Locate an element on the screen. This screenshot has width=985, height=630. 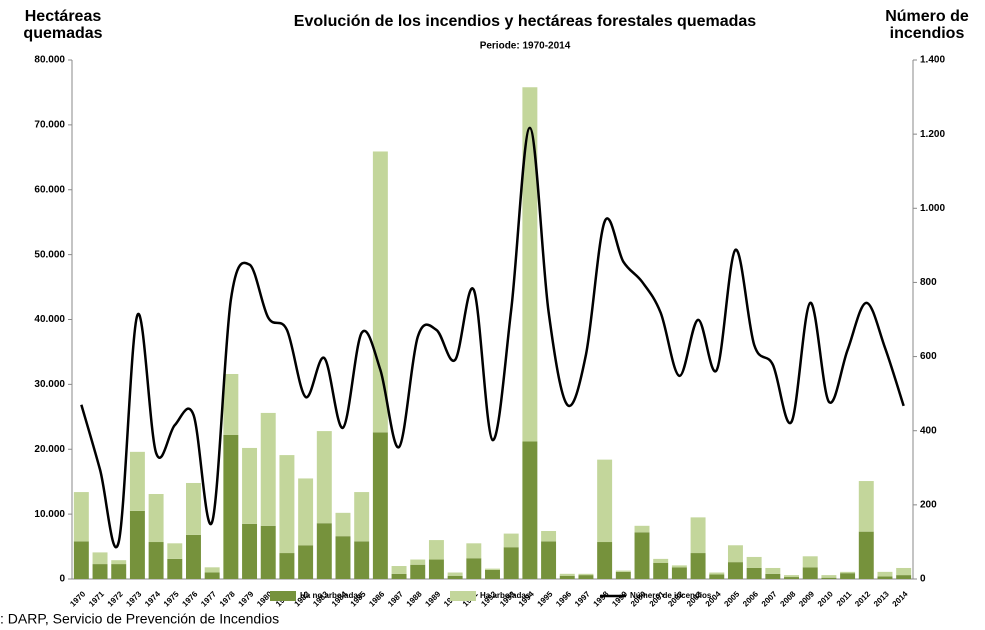
x-tick-label: 2006 is located at coordinates (750, 598).